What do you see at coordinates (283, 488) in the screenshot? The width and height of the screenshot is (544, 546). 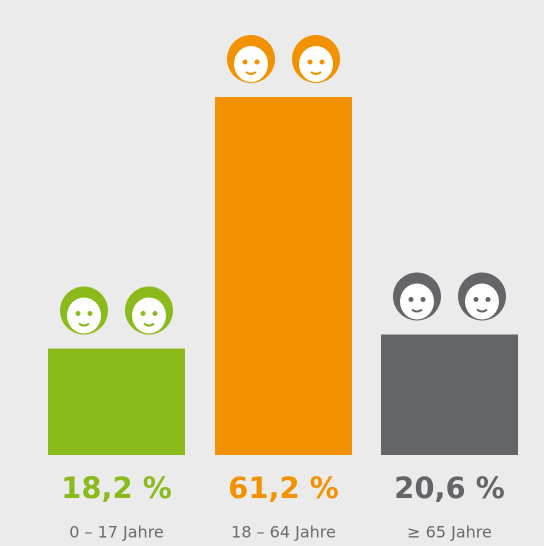 I see `value-label: 61,2 %` at bounding box center [283, 488].